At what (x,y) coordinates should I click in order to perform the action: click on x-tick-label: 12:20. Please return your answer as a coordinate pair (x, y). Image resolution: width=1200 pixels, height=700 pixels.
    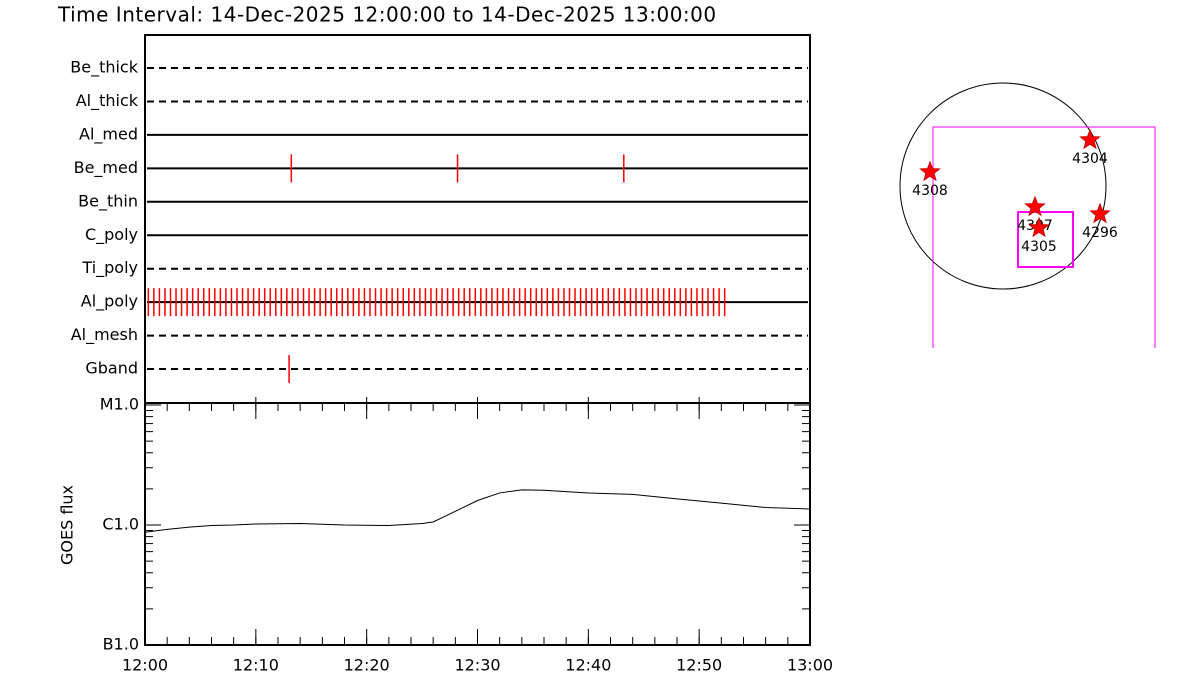
    Looking at the image, I should click on (367, 665).